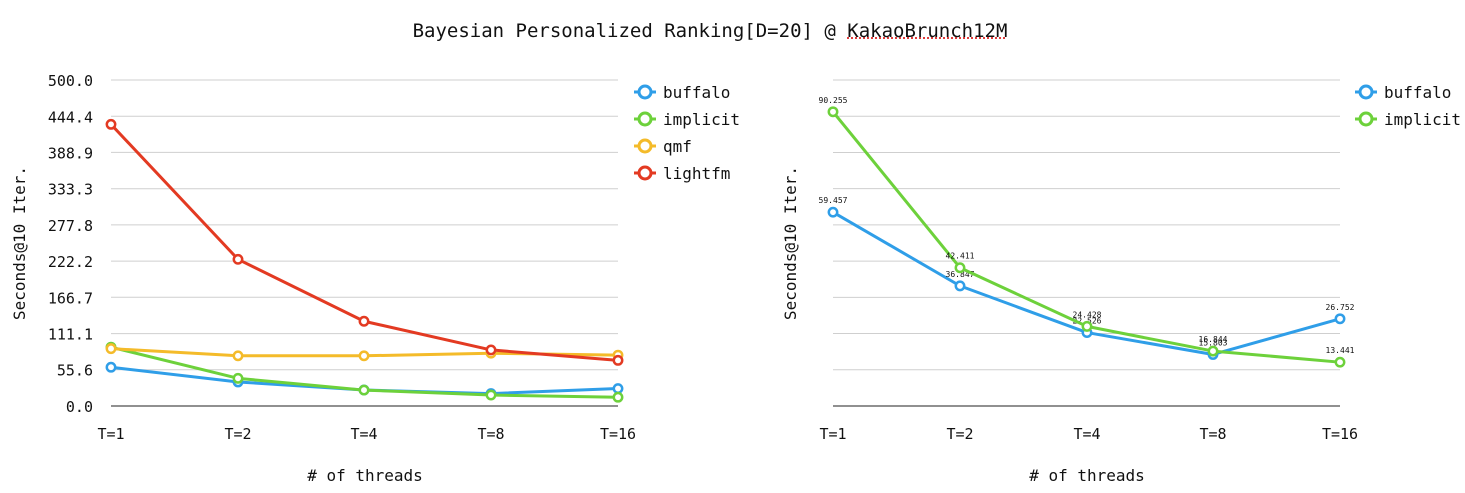 This screenshot has height=493, width=1465. I want to click on data-label-implicit: 90.255, so click(833, 100).